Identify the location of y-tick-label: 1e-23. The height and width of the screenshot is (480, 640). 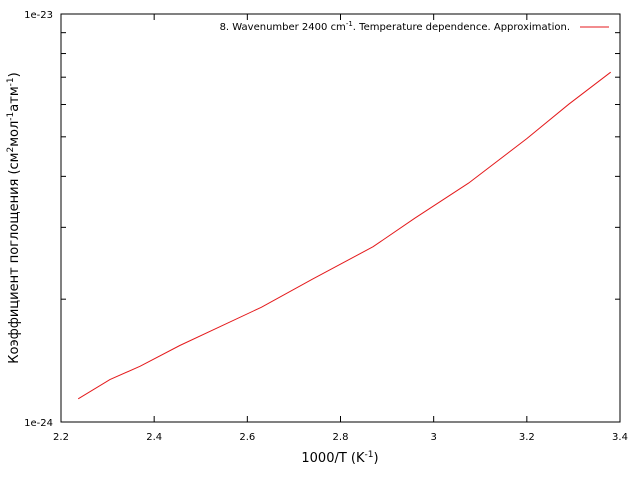
(38, 15).